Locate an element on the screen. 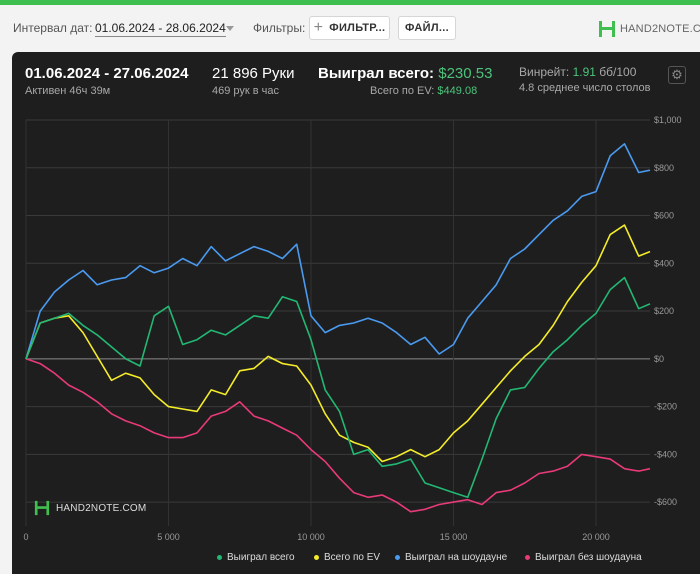 The width and height of the screenshot is (700, 574). avg-tables: 4.8 среднее число столов is located at coordinates (585, 88).